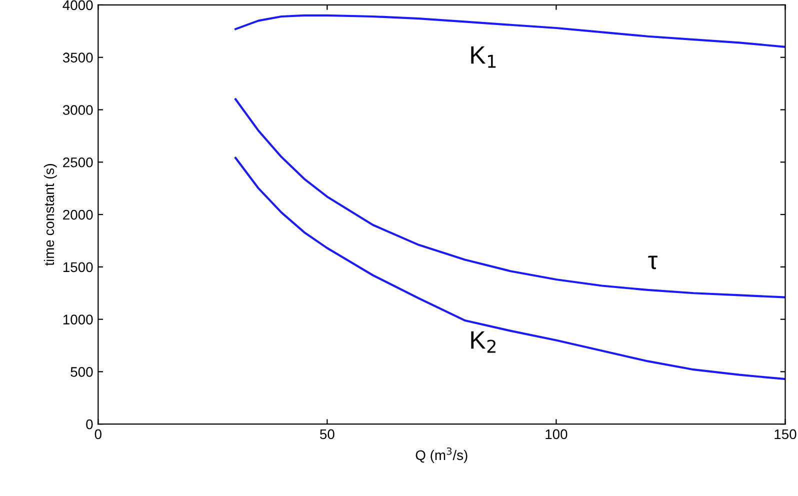  I want to click on annotation: K$_{1}$, so click(483, 57).